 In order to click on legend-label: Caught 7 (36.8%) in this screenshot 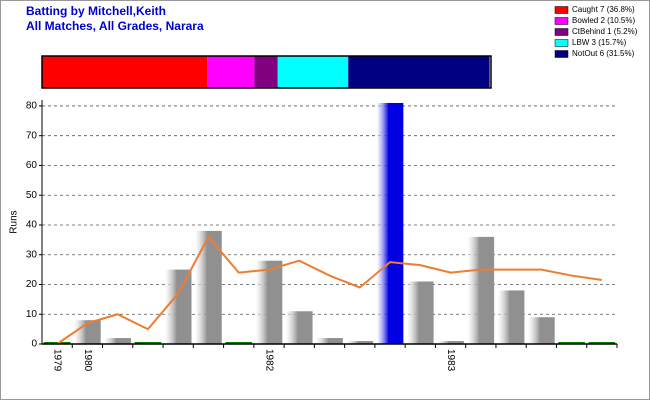, I will do `click(603, 9)`.